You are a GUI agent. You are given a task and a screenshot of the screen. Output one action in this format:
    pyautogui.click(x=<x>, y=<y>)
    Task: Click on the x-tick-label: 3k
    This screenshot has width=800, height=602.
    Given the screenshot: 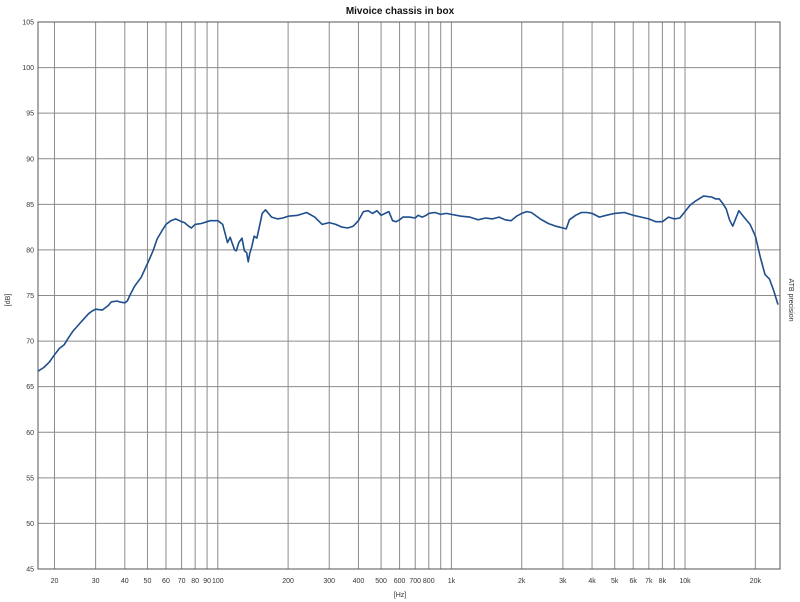 What is the action you would take?
    pyautogui.click(x=563, y=581)
    